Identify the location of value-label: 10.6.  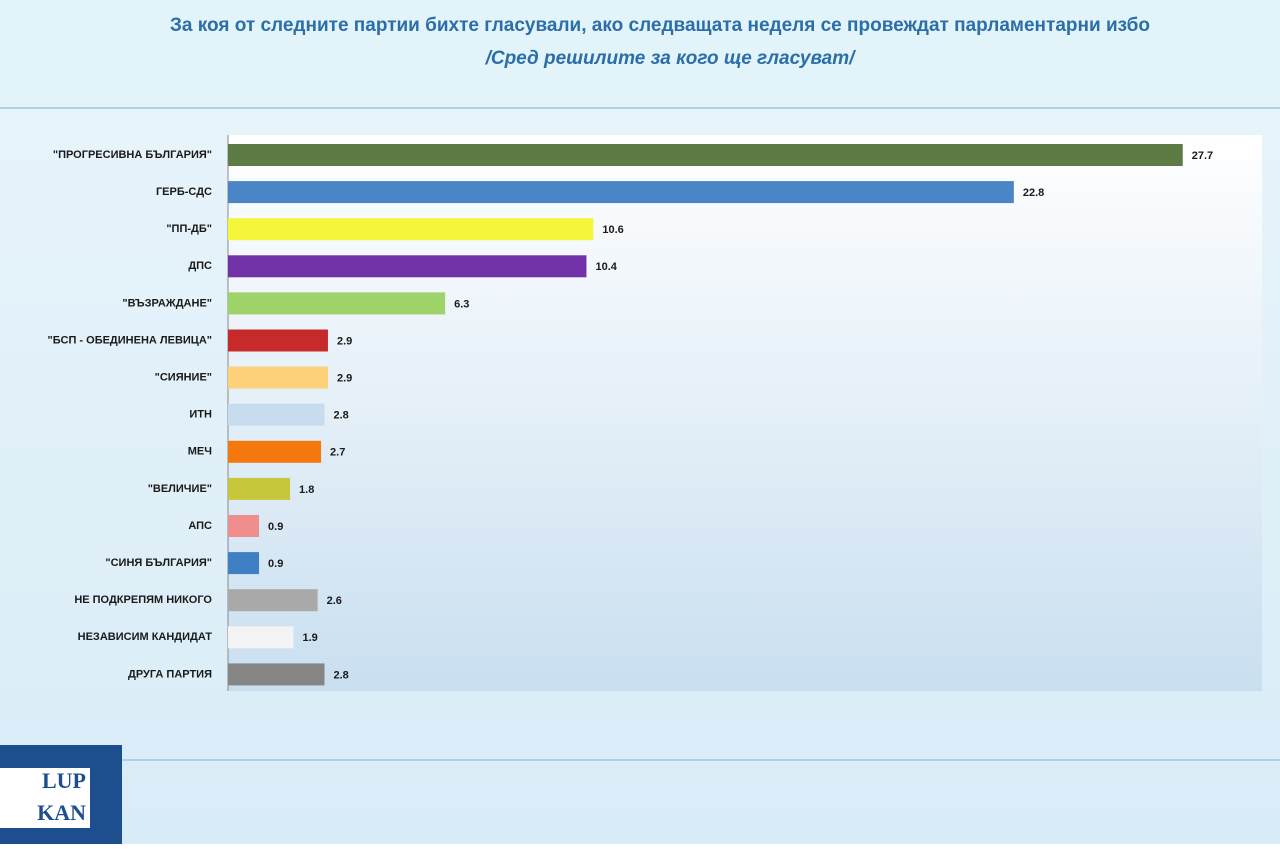
(612, 230).